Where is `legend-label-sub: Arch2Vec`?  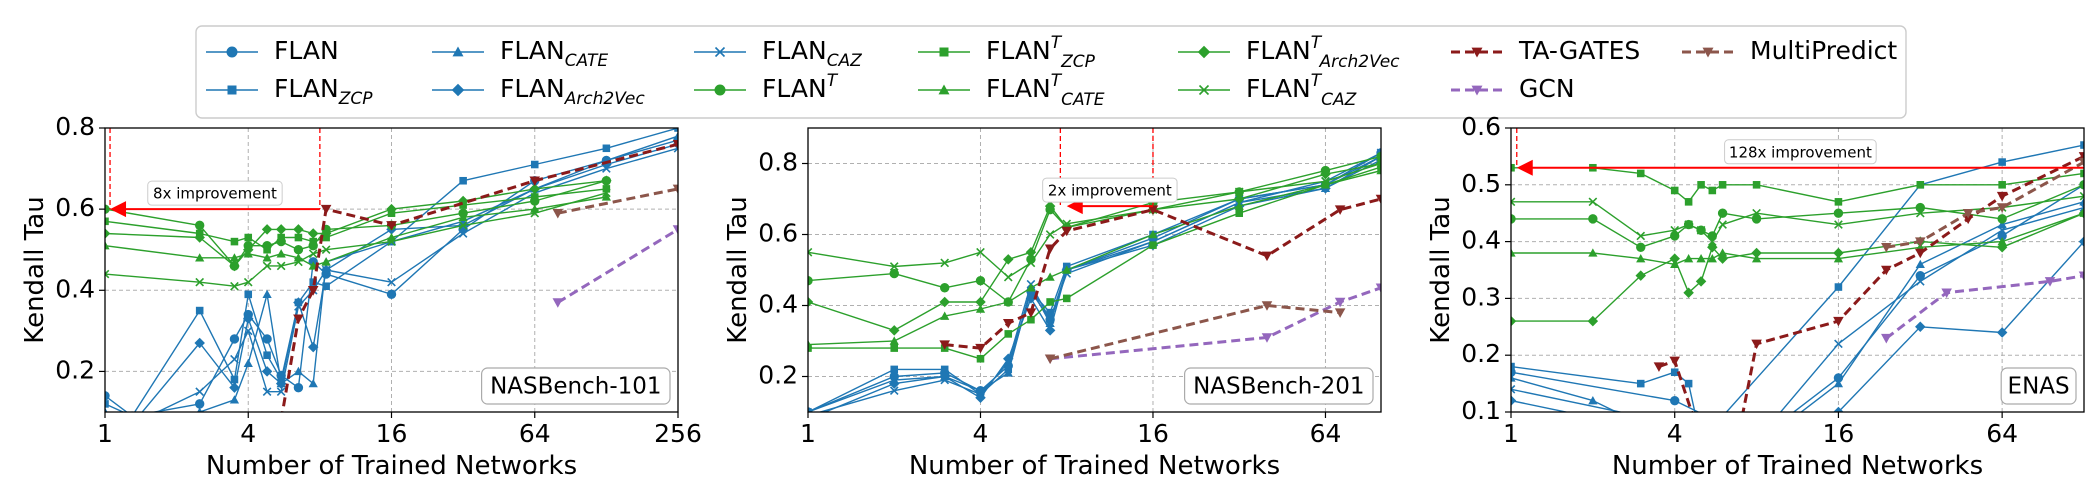 legend-label-sub: Arch2Vec is located at coordinates (605, 99).